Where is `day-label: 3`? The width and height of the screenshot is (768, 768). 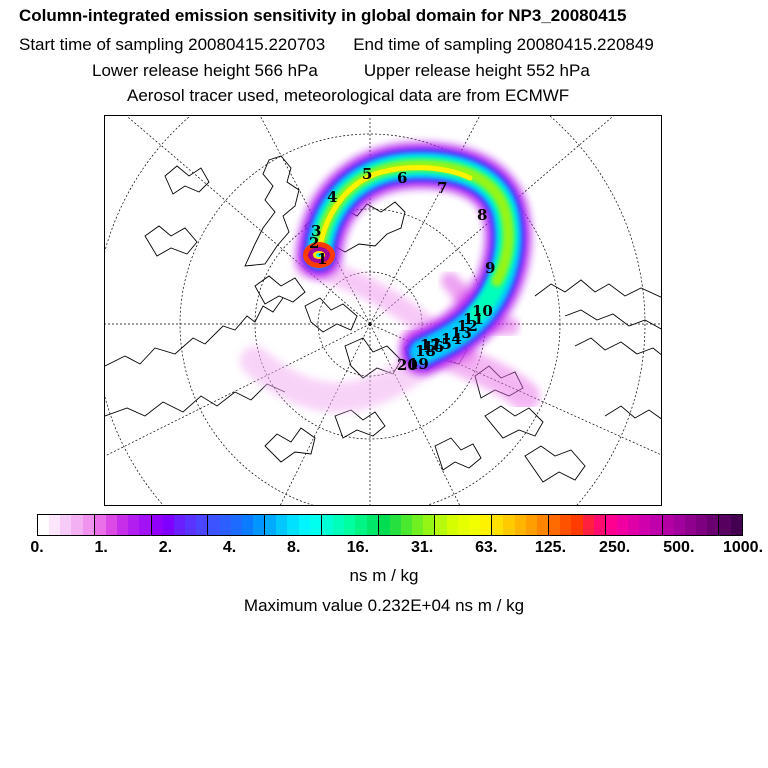
day-label: 3 is located at coordinates (316, 231).